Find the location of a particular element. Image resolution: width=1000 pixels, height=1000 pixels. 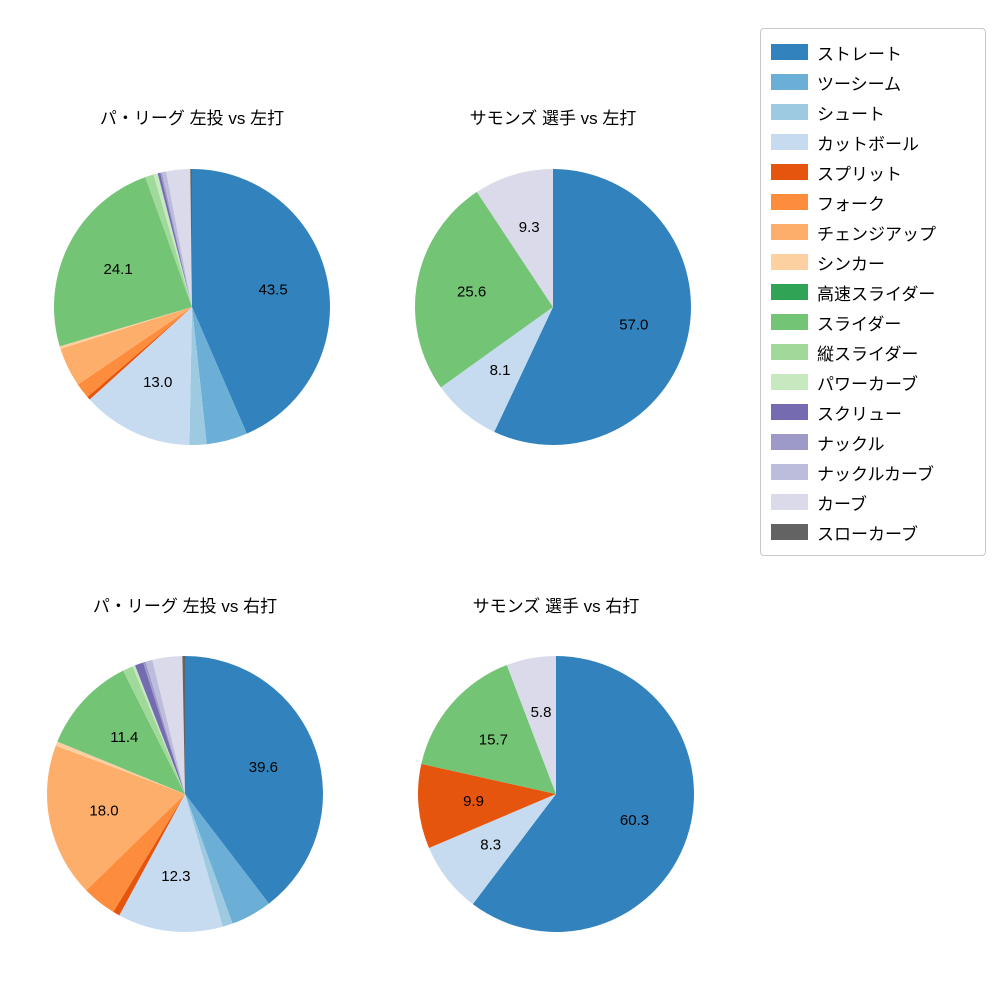

legend-item: カーブ is located at coordinates (873, 502).